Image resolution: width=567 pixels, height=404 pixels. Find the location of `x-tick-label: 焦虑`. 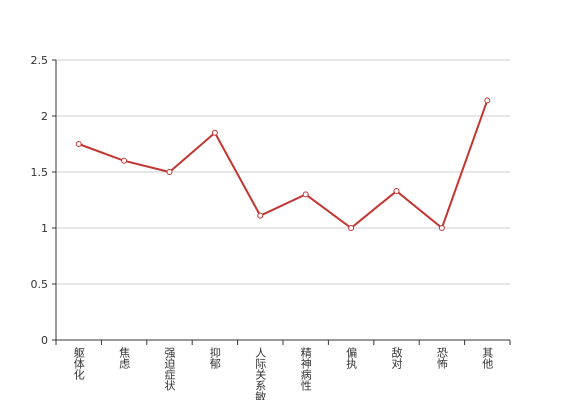

x-tick-label: 焦虑 is located at coordinates (124, 358).